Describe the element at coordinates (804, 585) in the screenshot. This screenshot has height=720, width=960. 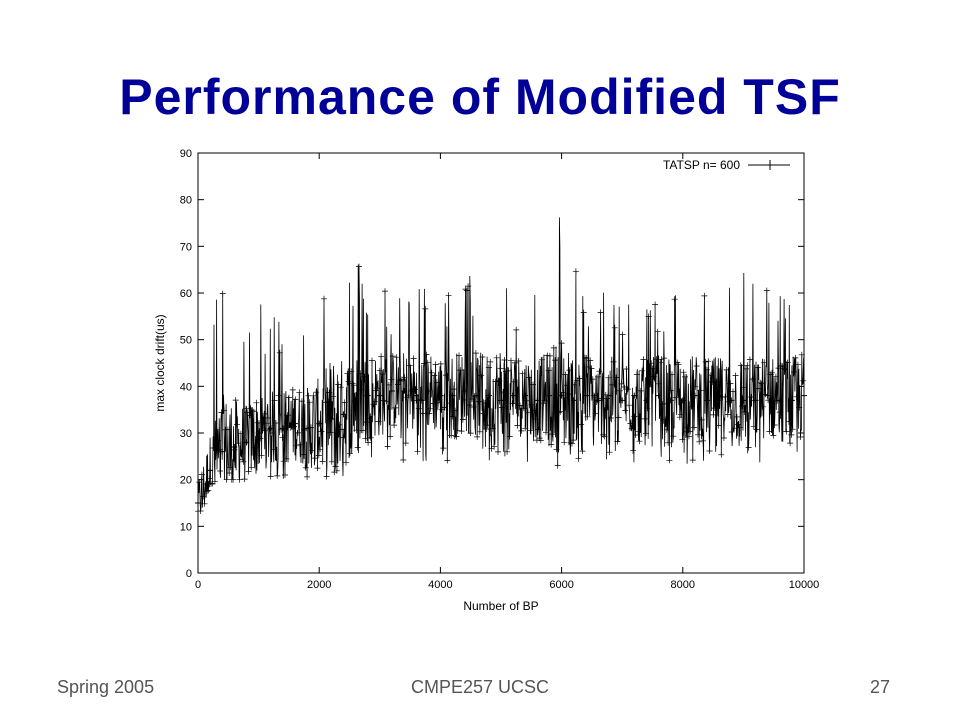
I see `x-tick-label: 10000` at that location.